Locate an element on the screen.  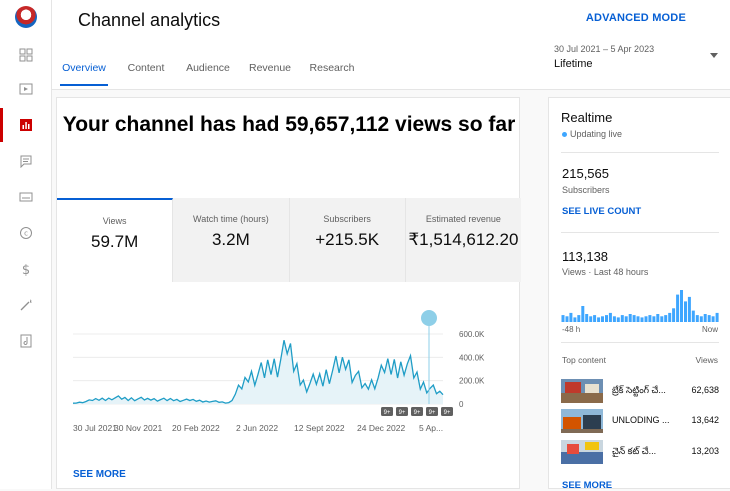
updating-live-text: Updating live is located at coordinates (596, 134).